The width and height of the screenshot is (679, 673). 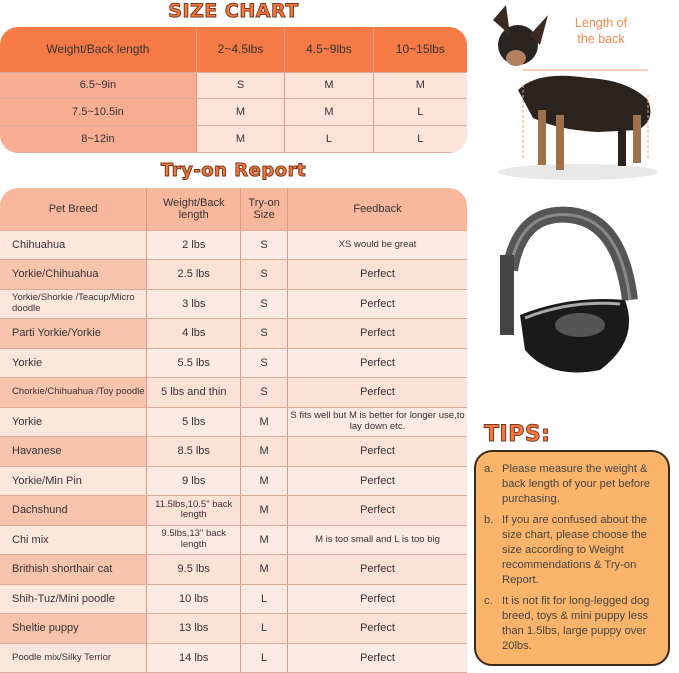 I want to click on table-row: Brithish shorthair cat 9.5 lbs M Perfect, so click(x=233, y=569).